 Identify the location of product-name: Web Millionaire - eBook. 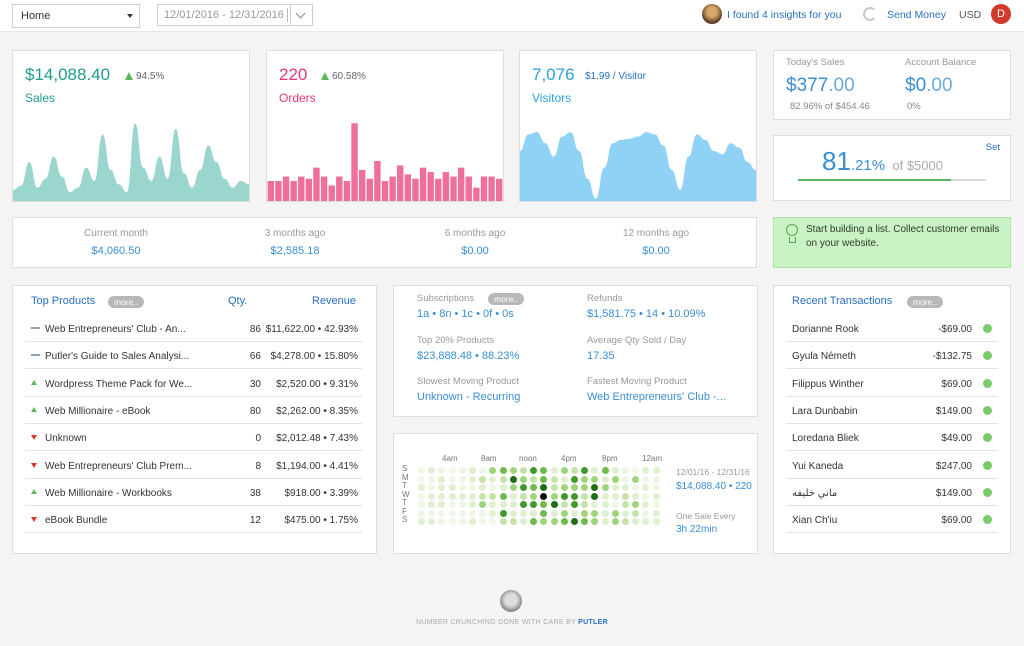
(98, 411).